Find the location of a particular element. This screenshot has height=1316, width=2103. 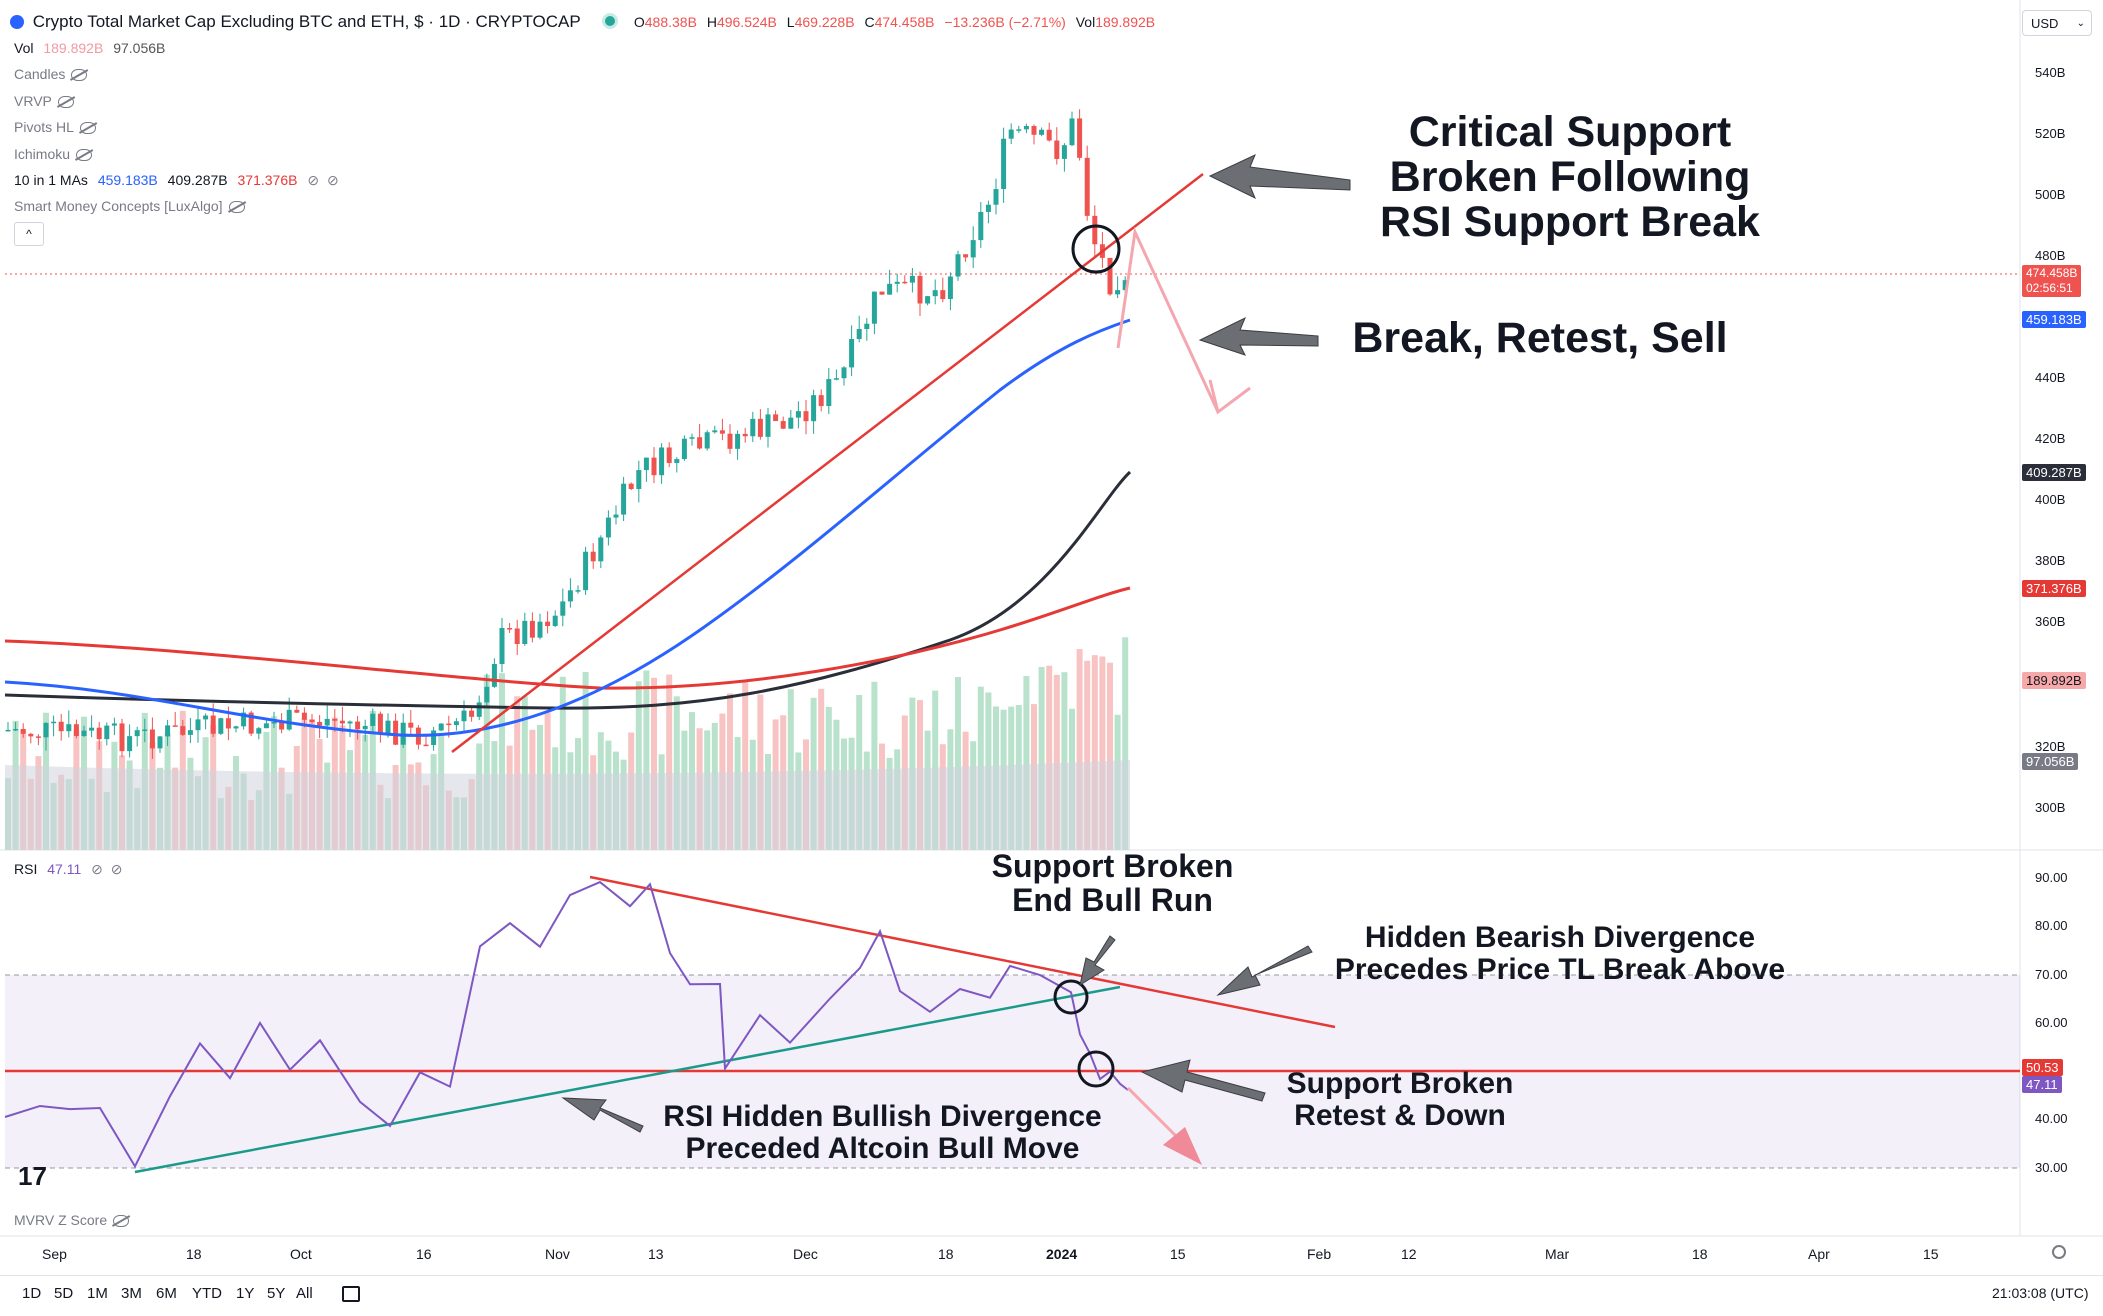

time-tick: Feb is located at coordinates (1319, 1254).